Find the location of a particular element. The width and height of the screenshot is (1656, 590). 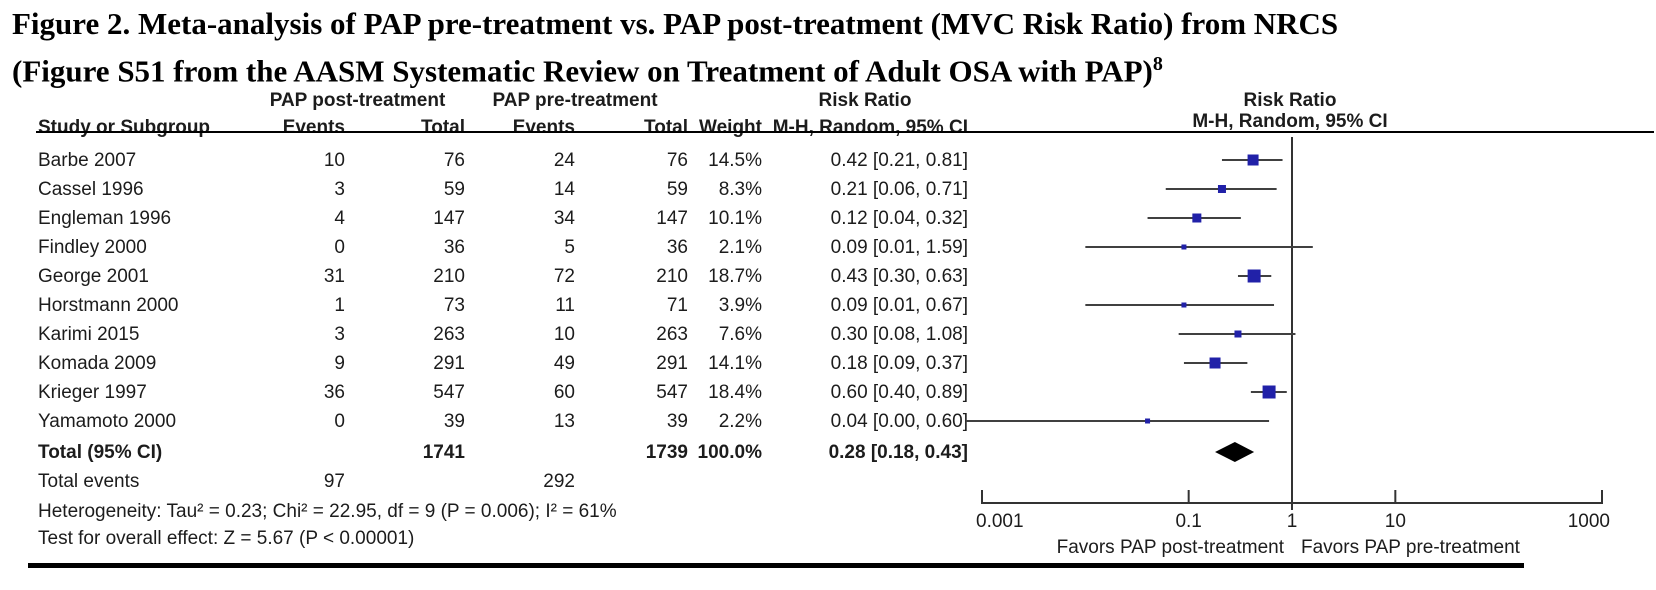

ci-label: 0.18 [0.09, 0.37] is located at coordinates (899, 363).